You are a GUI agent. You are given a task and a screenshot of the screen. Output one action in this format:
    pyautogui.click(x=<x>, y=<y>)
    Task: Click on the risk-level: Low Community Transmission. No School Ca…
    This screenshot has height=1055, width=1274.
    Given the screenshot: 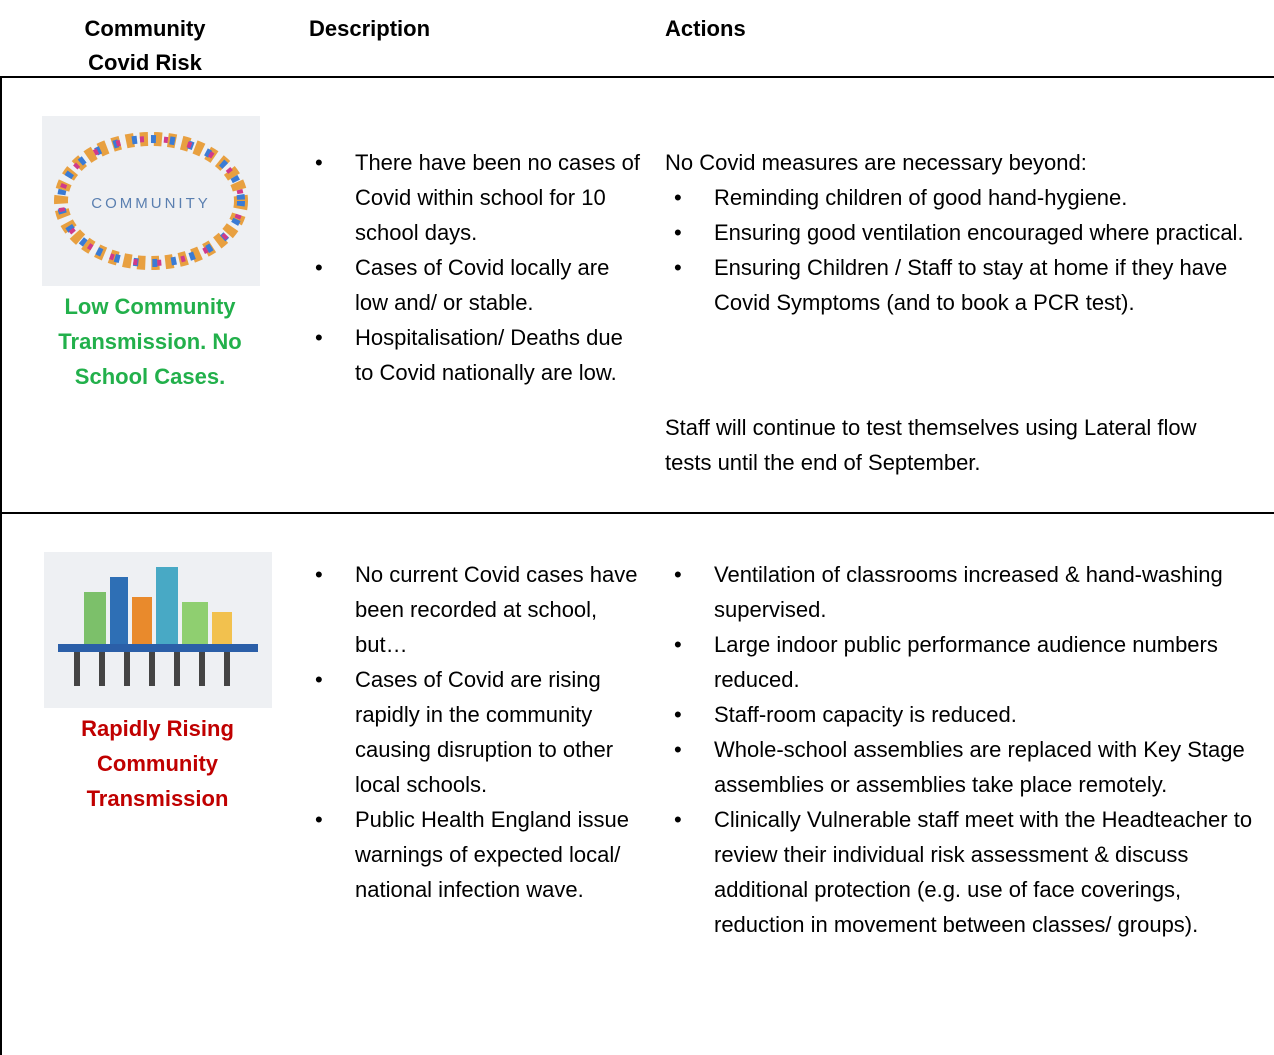 What is the action you would take?
    pyautogui.click(x=150, y=341)
    